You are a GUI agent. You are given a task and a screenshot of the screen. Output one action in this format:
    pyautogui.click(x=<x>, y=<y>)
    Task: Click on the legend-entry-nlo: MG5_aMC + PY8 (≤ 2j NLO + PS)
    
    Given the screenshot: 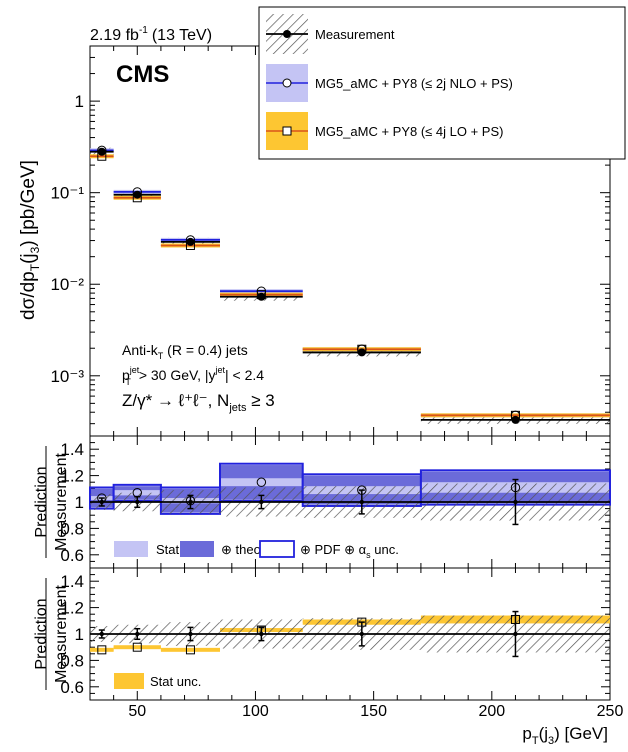 What is the action you would take?
    pyautogui.click(x=389, y=83)
    